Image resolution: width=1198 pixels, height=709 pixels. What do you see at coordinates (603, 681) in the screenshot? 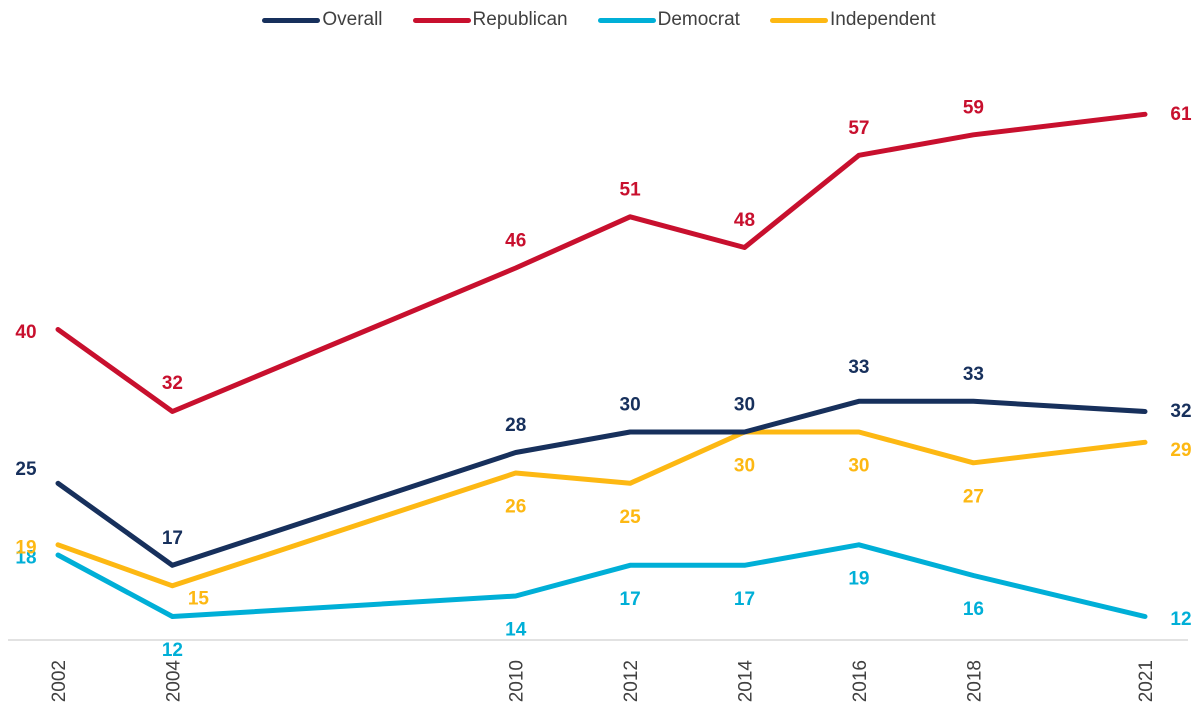
I see `x-tick-layer: 2002 2004 2010 2012 2014 2016 2018 2021` at bounding box center [603, 681].